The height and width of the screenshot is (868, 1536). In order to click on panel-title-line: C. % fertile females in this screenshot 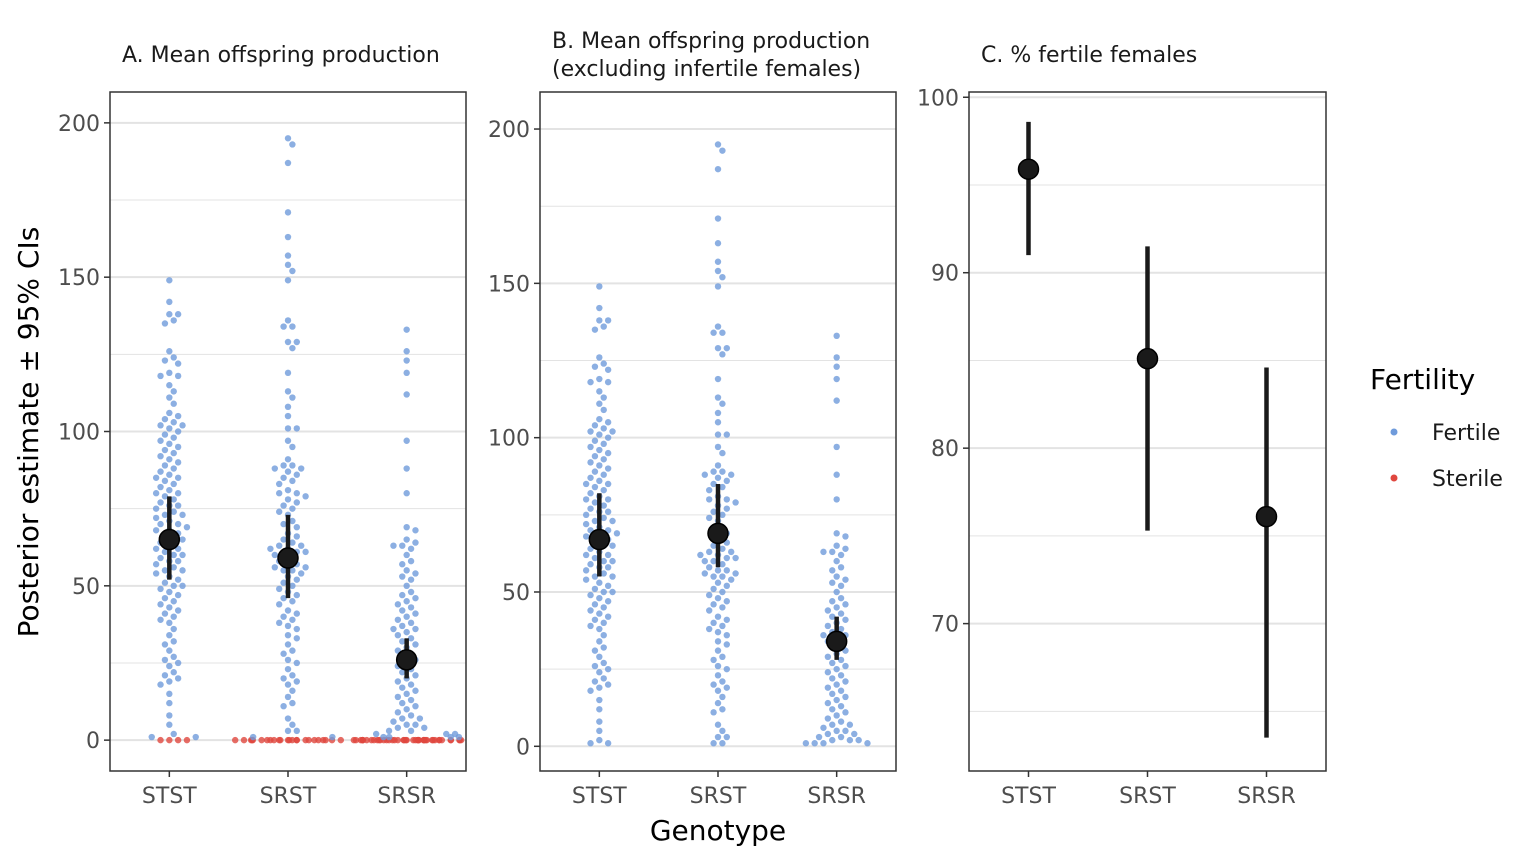, I will do `click(1089, 55)`.